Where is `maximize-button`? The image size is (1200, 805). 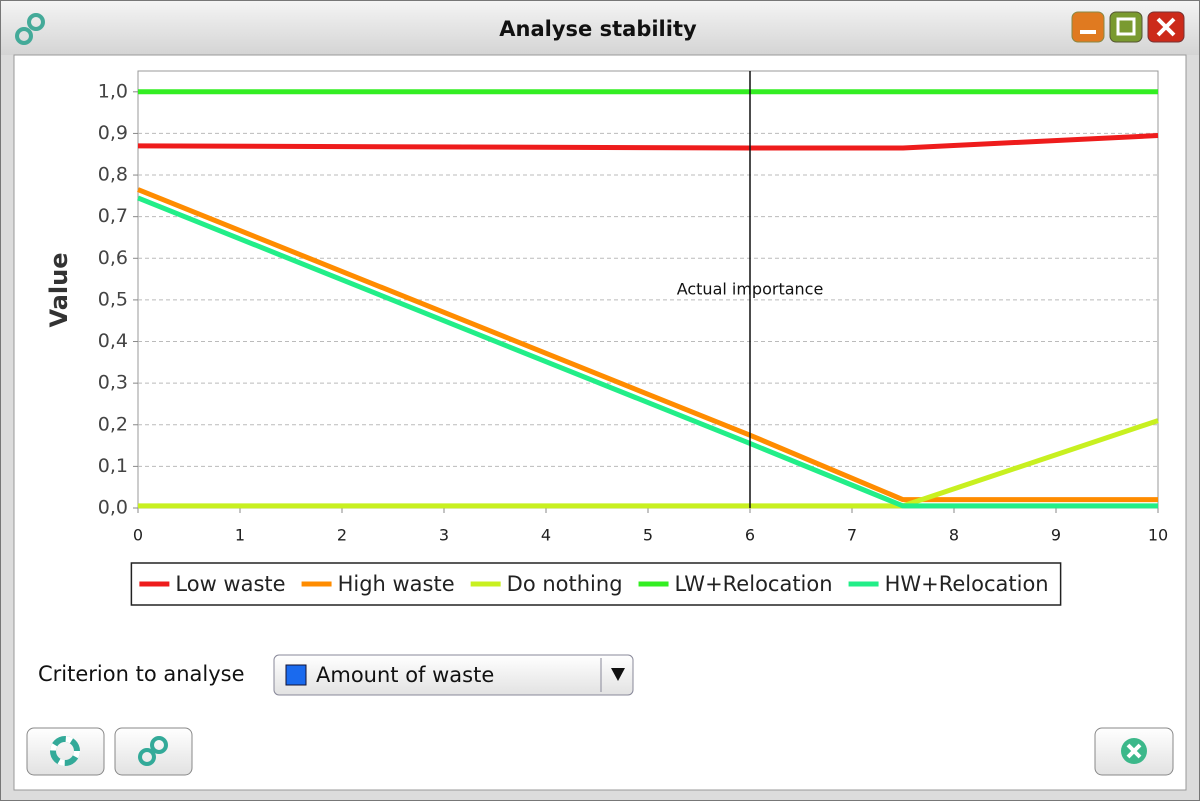 maximize-button is located at coordinates (1126, 27).